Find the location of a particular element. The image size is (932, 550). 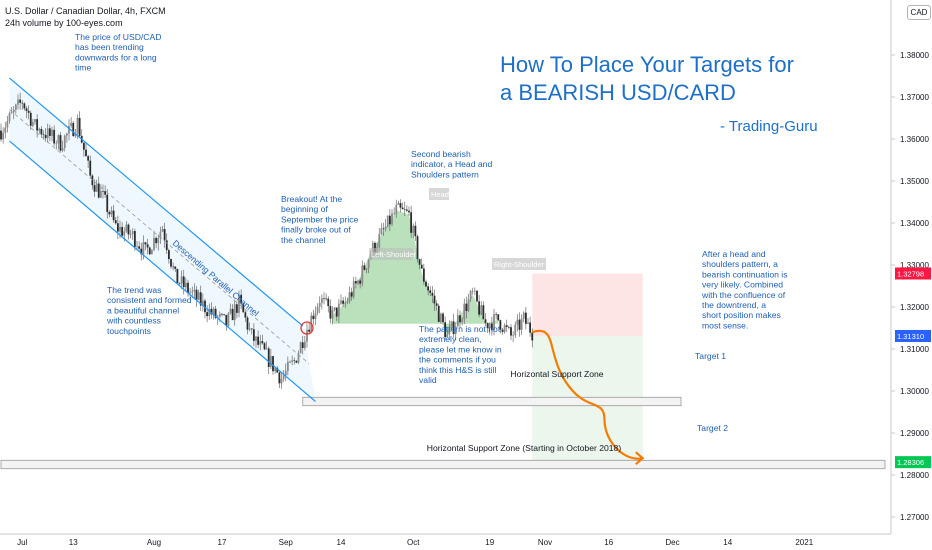

y-tick-label: 1.32000 is located at coordinates (914, 307).